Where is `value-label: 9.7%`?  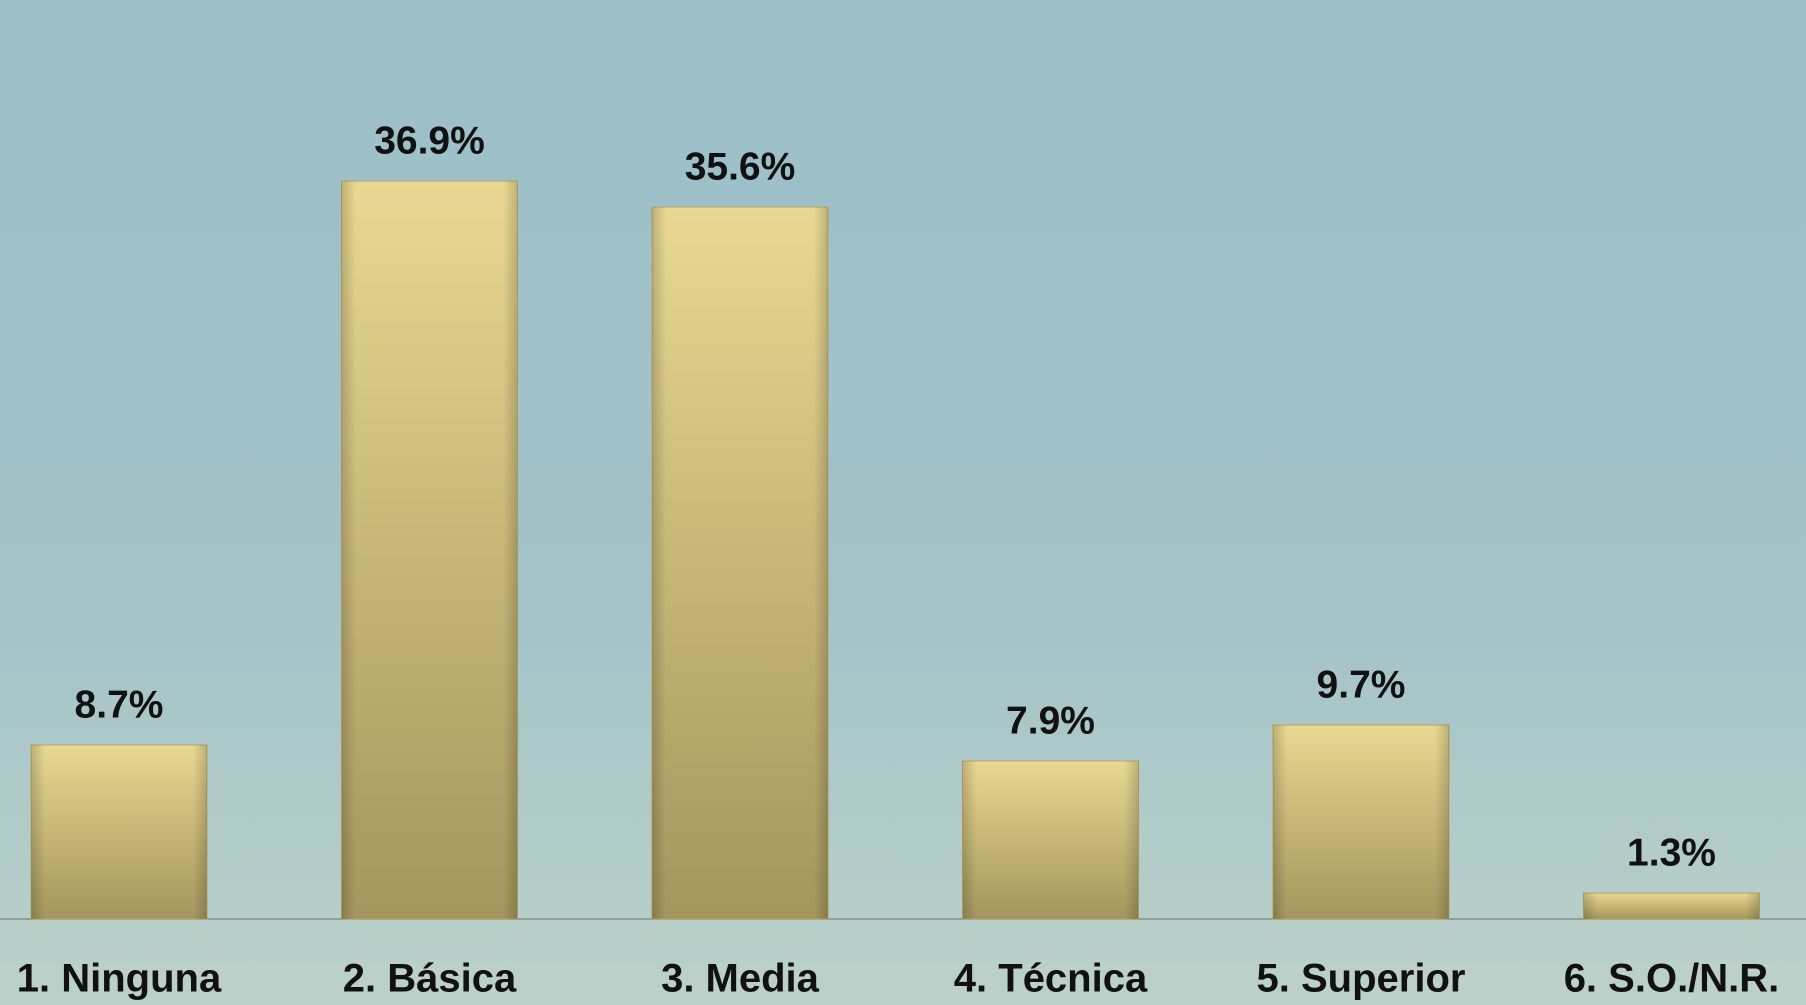 value-label: 9.7% is located at coordinates (1361, 684).